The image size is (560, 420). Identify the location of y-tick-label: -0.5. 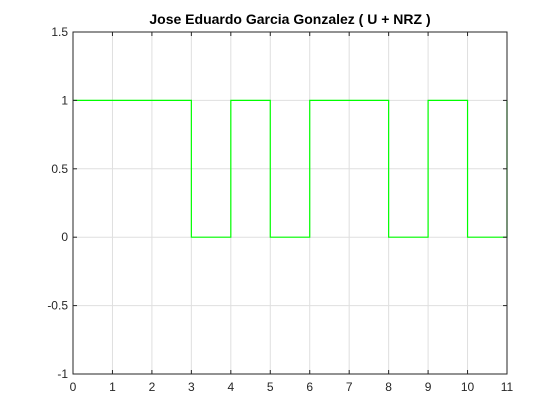
(57, 306).